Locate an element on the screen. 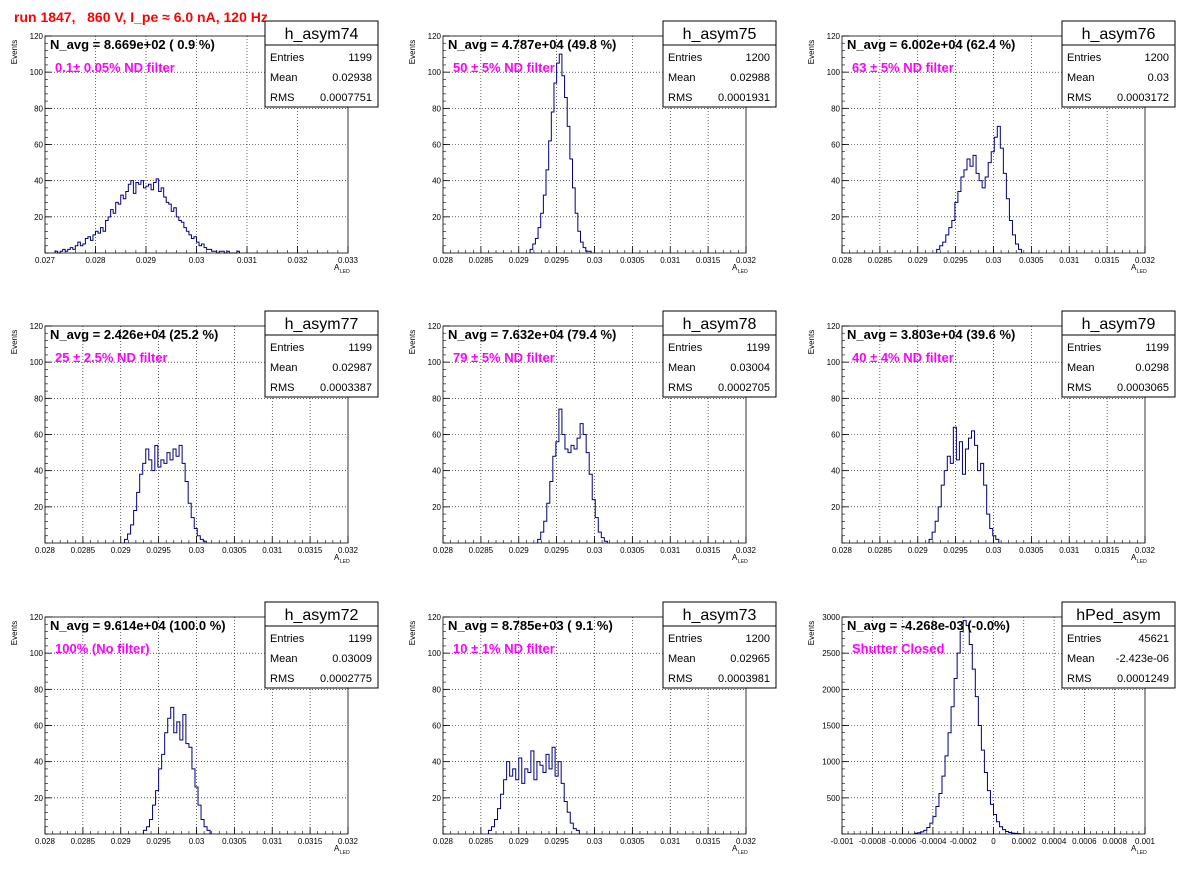 This screenshot has width=1196, height=872. x-tick-label: 0.03 is located at coordinates (595, 260).